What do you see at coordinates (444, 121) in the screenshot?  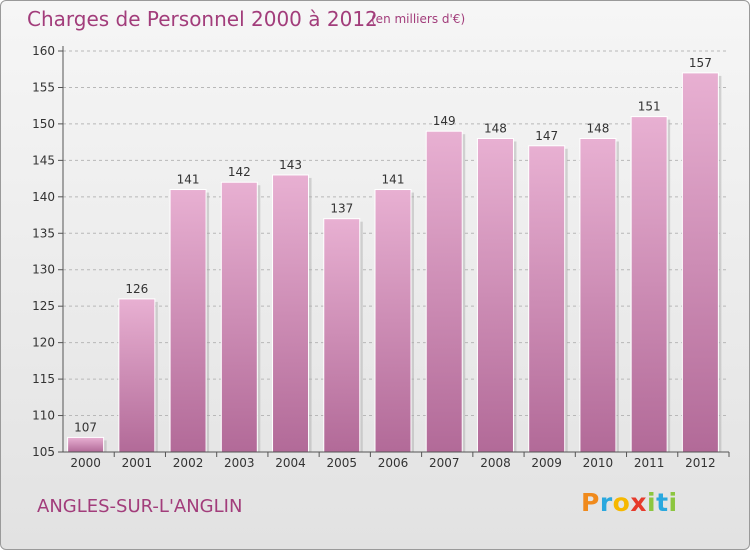 I see `bar-value-label: 149` at bounding box center [444, 121].